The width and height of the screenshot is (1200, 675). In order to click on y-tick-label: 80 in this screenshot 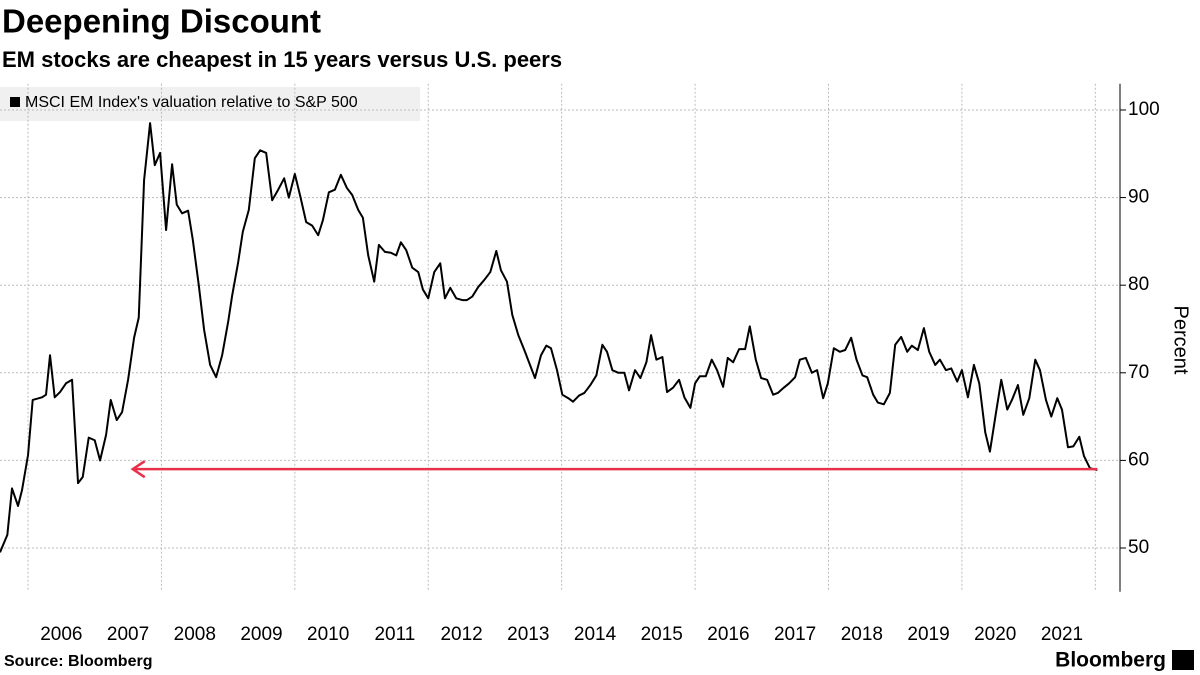, I will do `click(1138, 284)`.